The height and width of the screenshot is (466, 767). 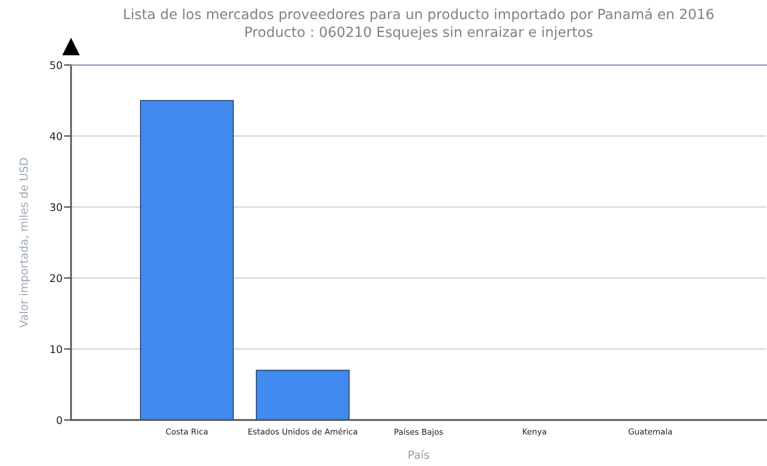 What do you see at coordinates (650, 431) in the screenshot?
I see `x-tick-label: Guatemala` at bounding box center [650, 431].